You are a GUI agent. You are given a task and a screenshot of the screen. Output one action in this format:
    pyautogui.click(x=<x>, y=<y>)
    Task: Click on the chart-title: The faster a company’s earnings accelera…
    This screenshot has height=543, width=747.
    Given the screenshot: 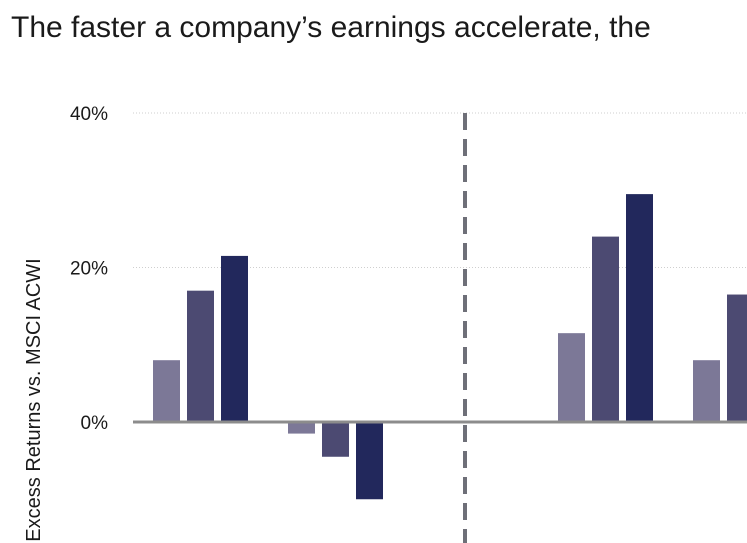 What is the action you would take?
    pyautogui.click(x=331, y=27)
    